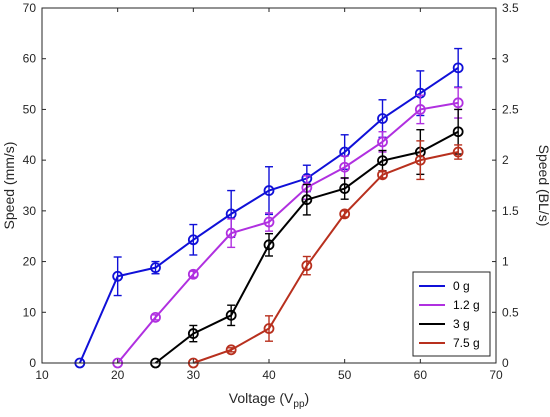 Image resolution: width=550 pixels, height=417 pixels. Describe the element at coordinates (42, 375) in the screenshot. I see `x-tick-label: 10` at that location.